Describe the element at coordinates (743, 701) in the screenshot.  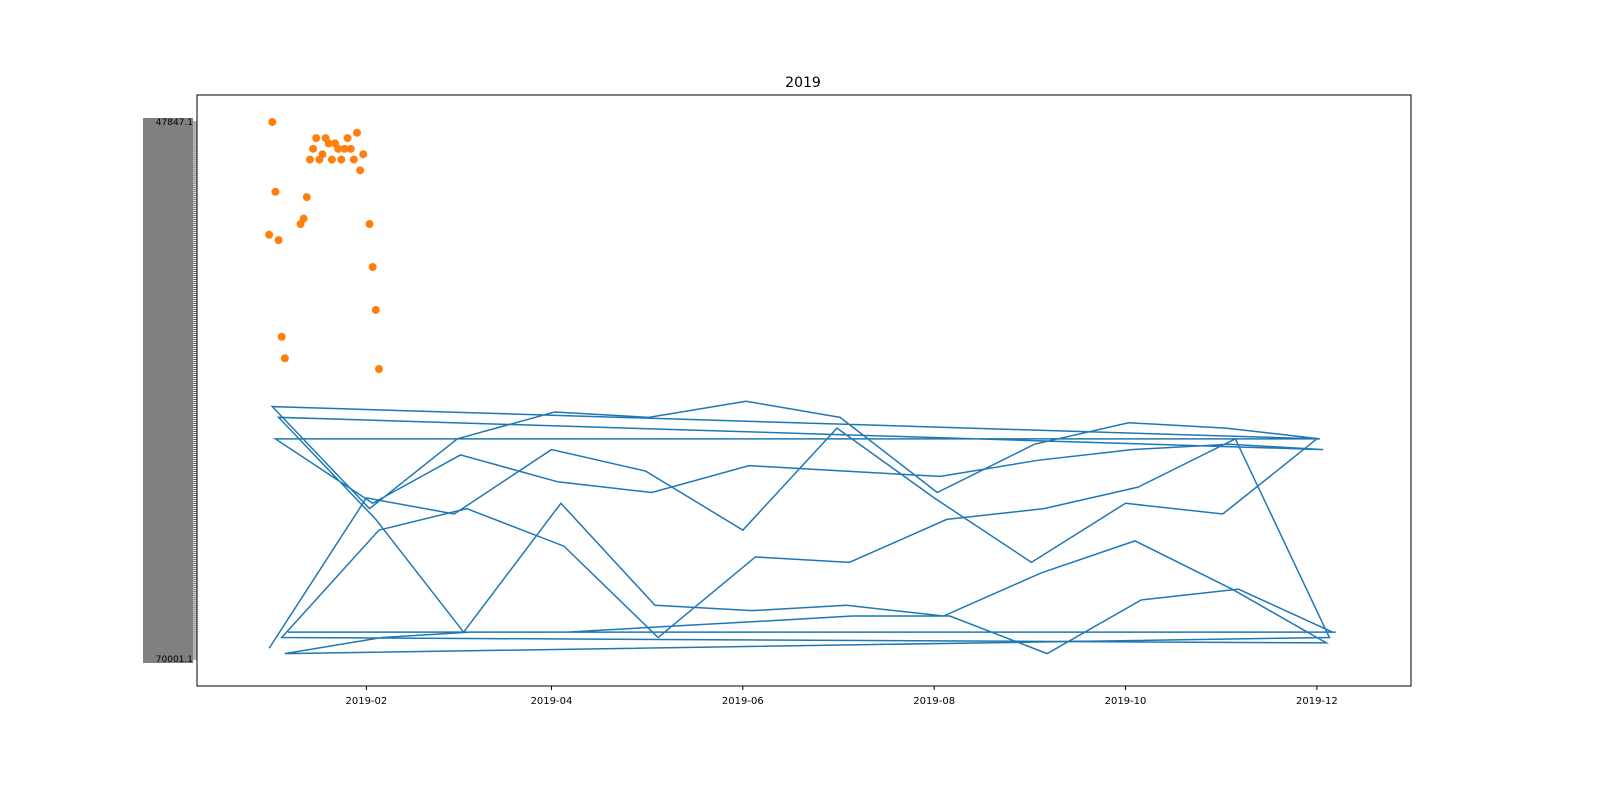
I see `x-tick-label: 2019-06` at that location.